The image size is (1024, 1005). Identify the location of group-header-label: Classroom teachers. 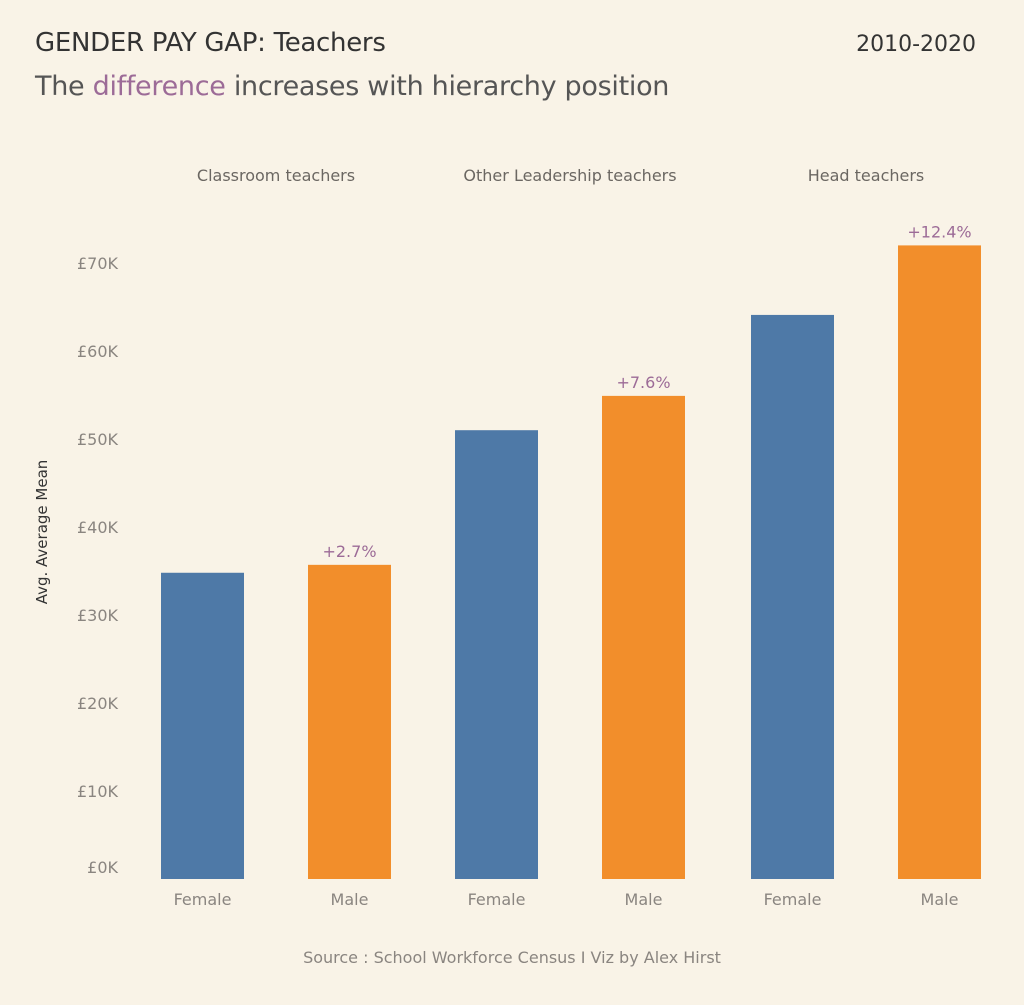
(276, 175).